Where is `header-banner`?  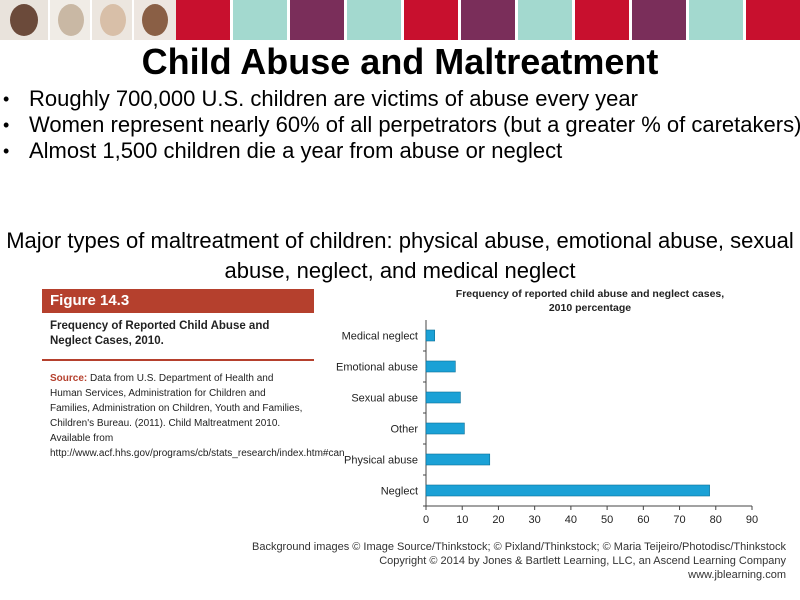 header-banner is located at coordinates (400, 20).